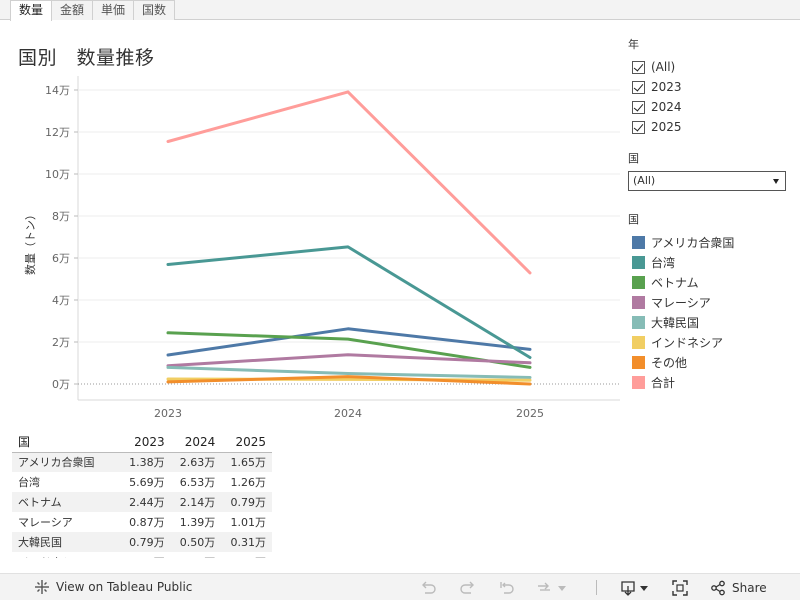 The width and height of the screenshot is (800, 600). I want to click on bottom-toolbar: View on Tableau Public Share, so click(400, 586).